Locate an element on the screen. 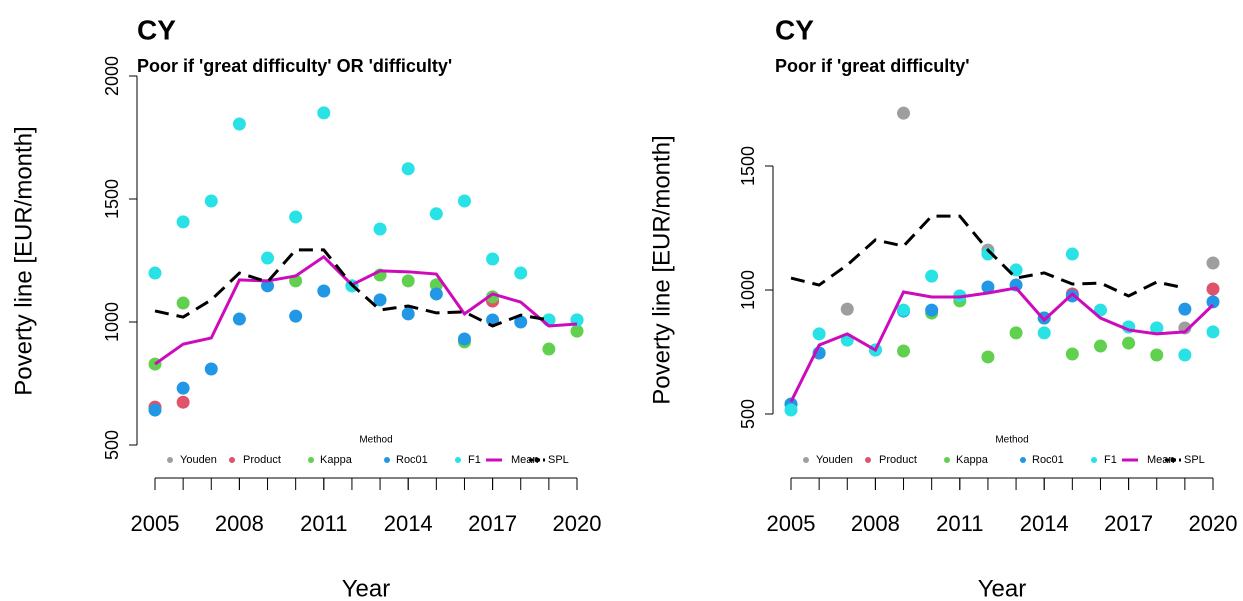 The image size is (1243, 601). y-tick-label: 2000 is located at coordinates (112, 76).